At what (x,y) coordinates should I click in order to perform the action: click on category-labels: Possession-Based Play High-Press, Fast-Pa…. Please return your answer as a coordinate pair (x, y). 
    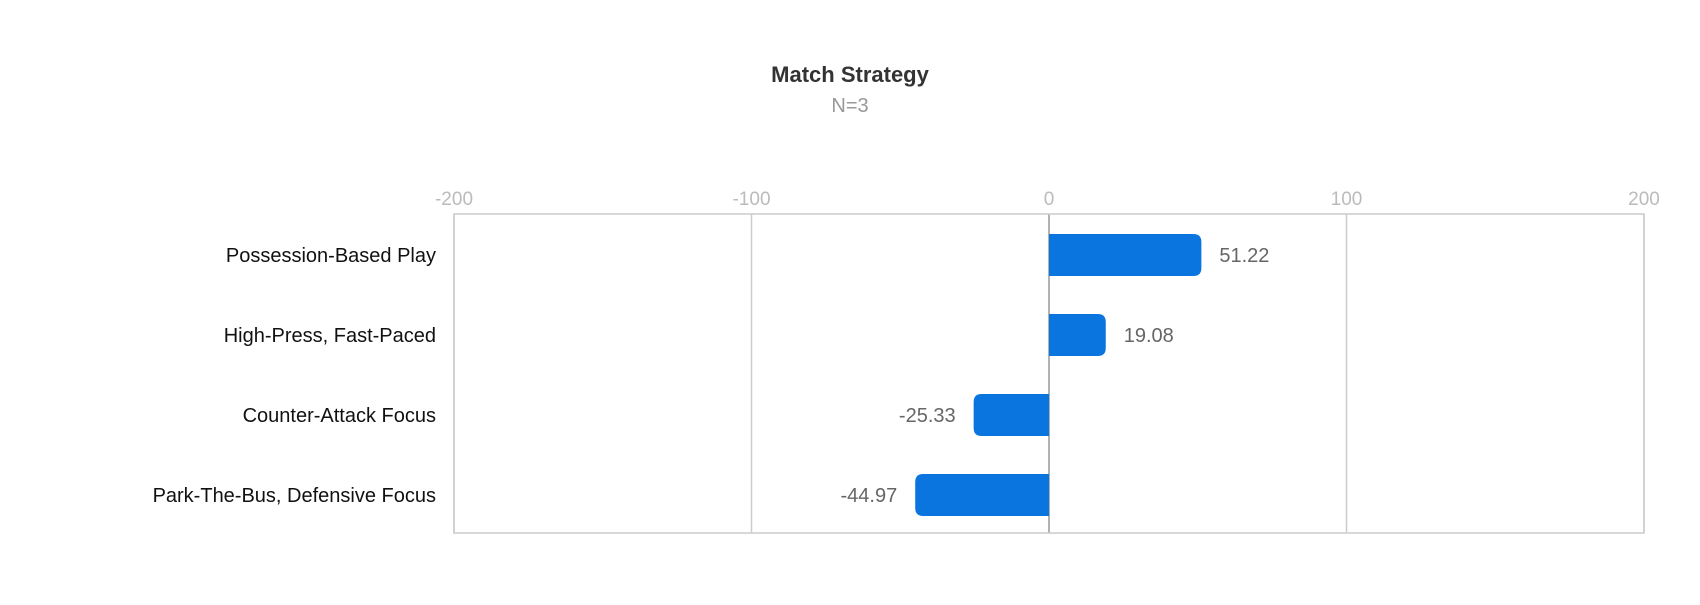
    Looking at the image, I should click on (294, 376).